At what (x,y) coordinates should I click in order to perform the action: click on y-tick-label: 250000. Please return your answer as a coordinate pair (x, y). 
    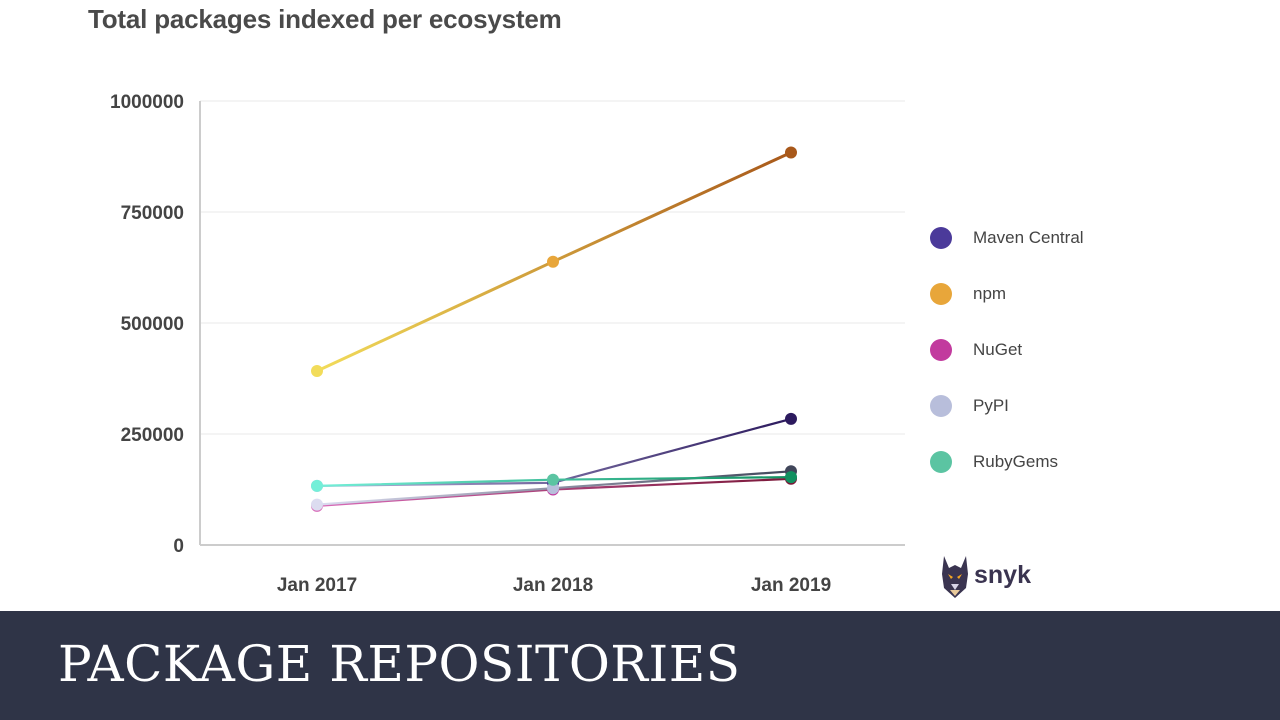
    Looking at the image, I should click on (152, 435).